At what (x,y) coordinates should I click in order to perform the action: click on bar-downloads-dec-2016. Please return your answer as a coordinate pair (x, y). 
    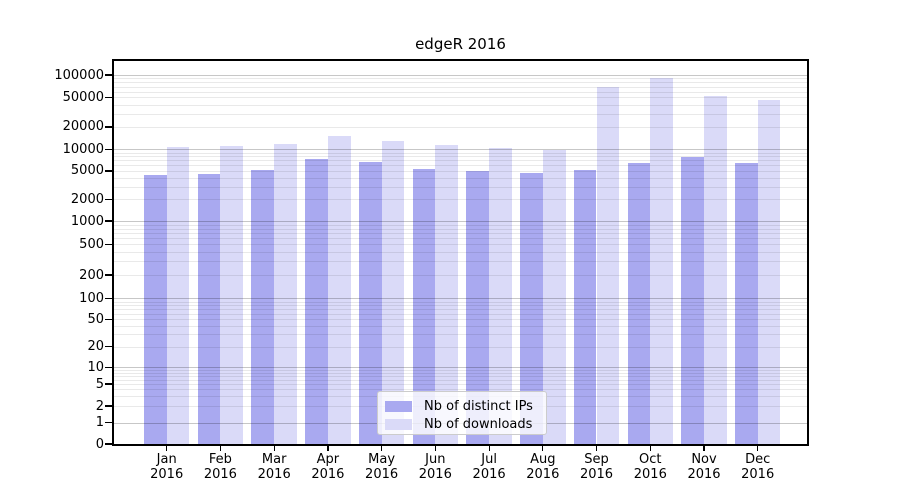
    Looking at the image, I should click on (769, 272).